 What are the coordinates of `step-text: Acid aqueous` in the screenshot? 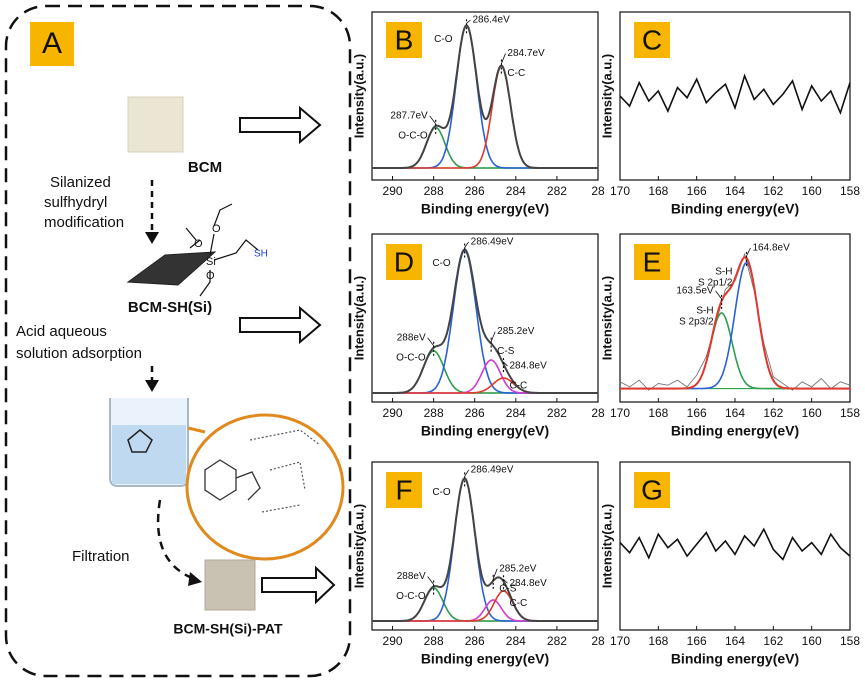 It's located at (61, 331).